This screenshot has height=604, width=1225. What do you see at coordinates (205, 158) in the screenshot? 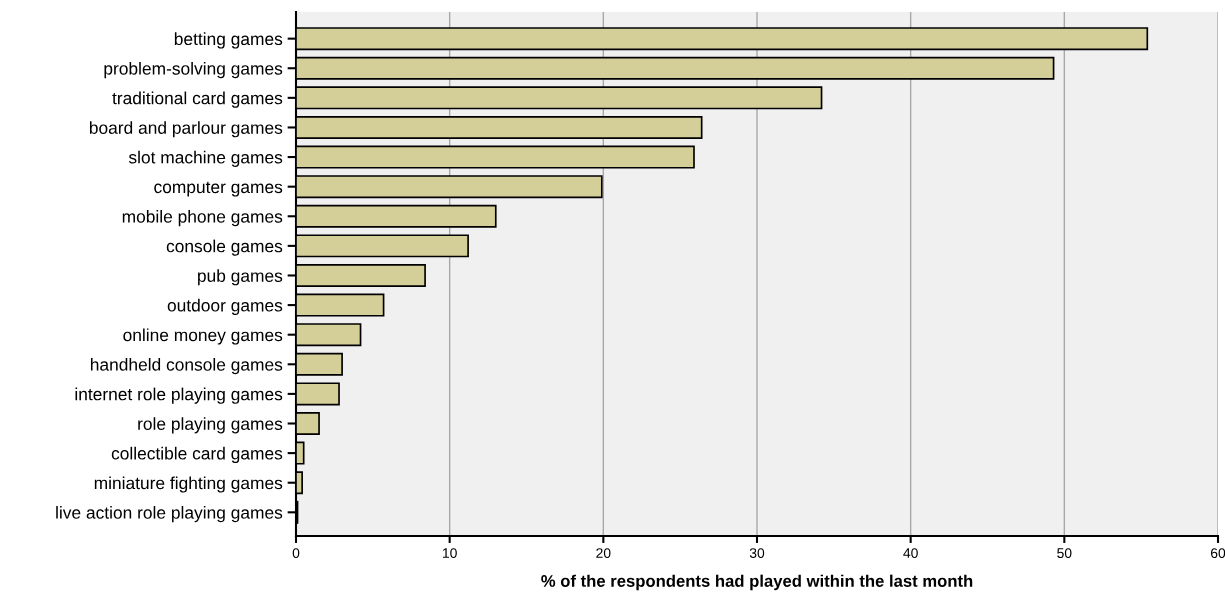
I see `y-tick-label: slot machine games` at bounding box center [205, 158].